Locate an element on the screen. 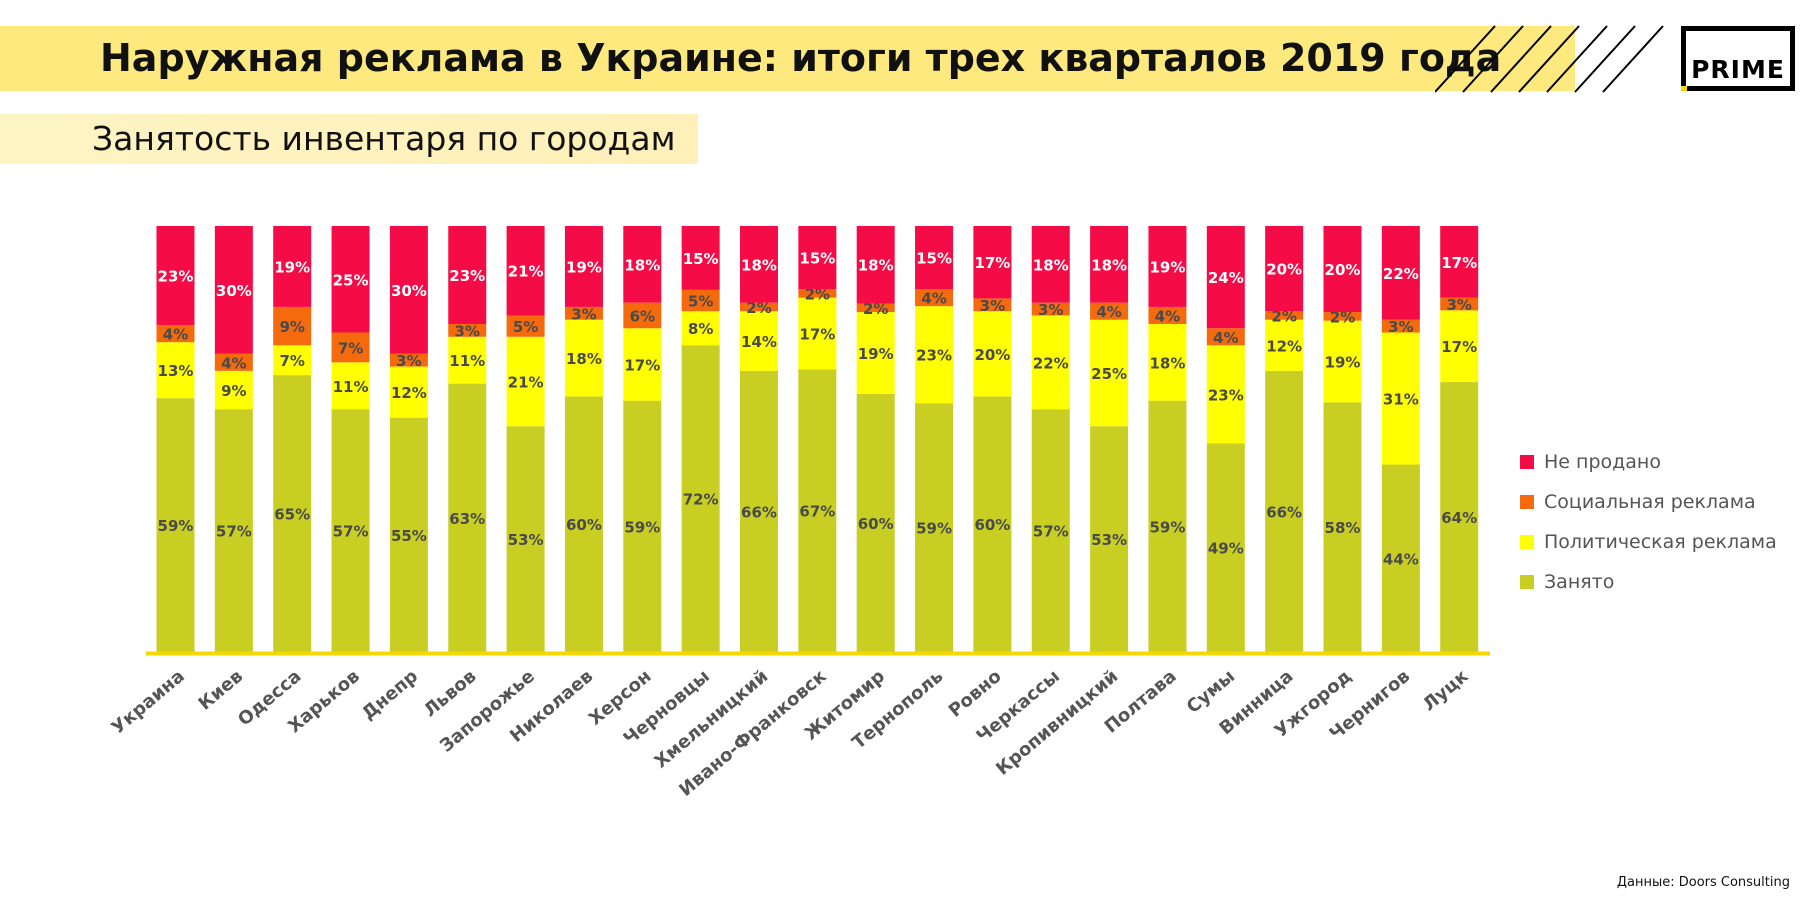  data-label: 67% is located at coordinates (817, 512).